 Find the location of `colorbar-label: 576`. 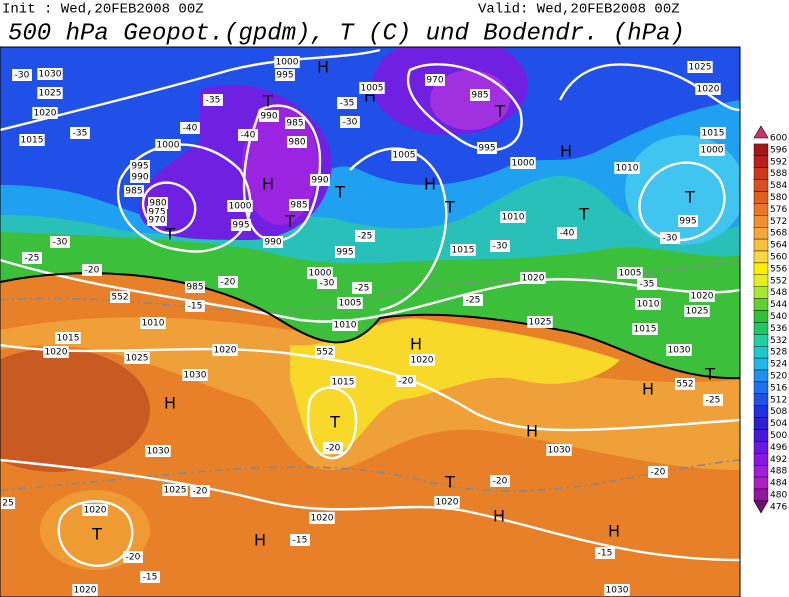

colorbar-label: 576 is located at coordinates (778, 210).